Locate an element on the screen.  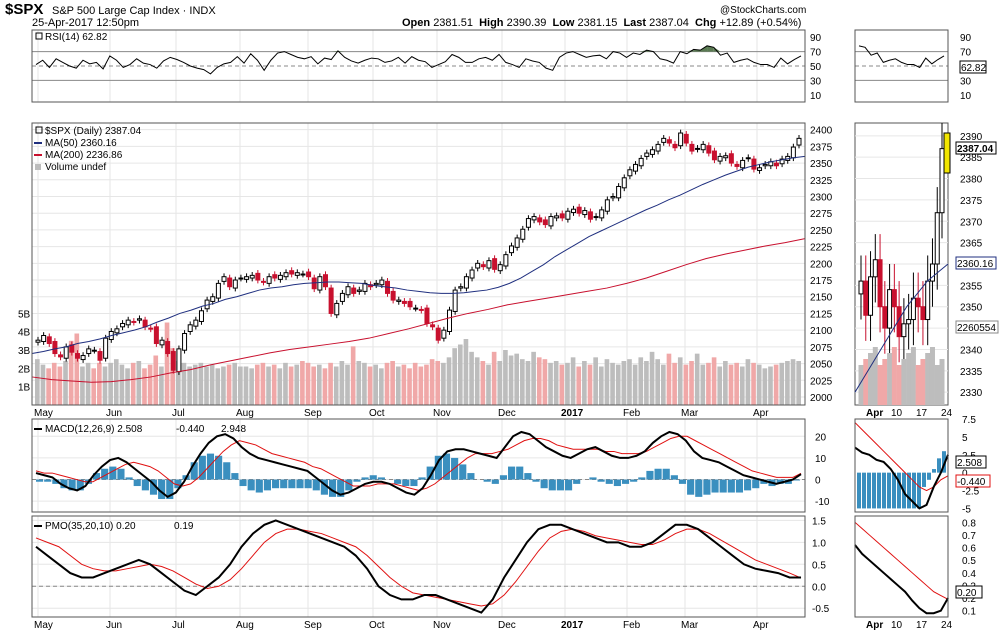
last-label: Last is located at coordinates (635, 23).